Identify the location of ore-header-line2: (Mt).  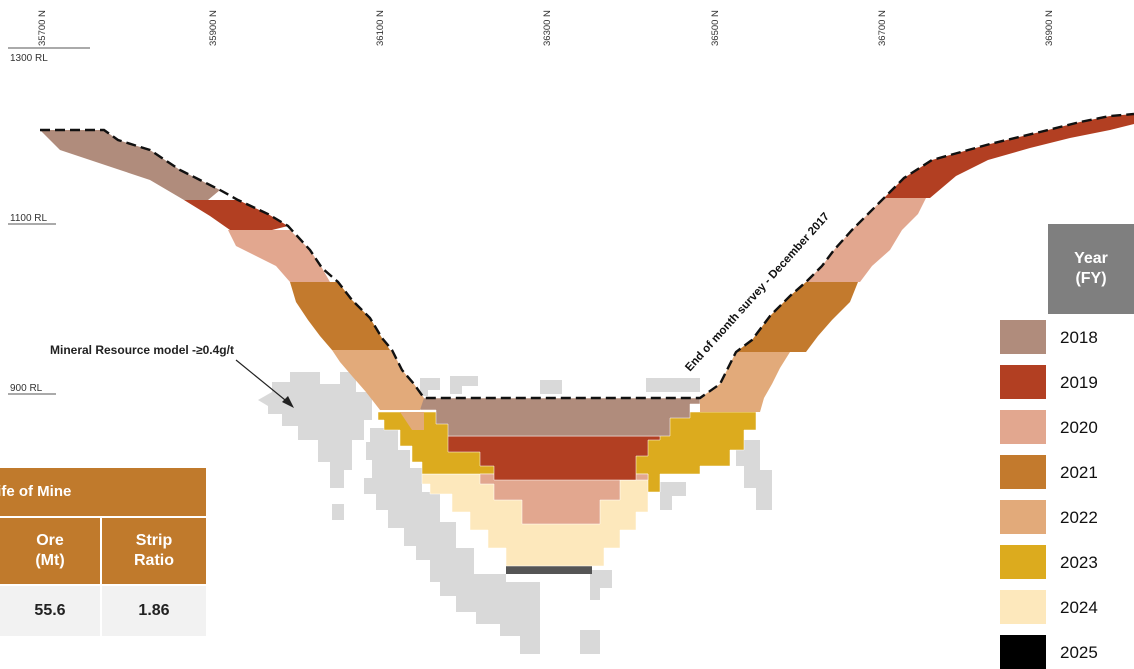
(50, 560).